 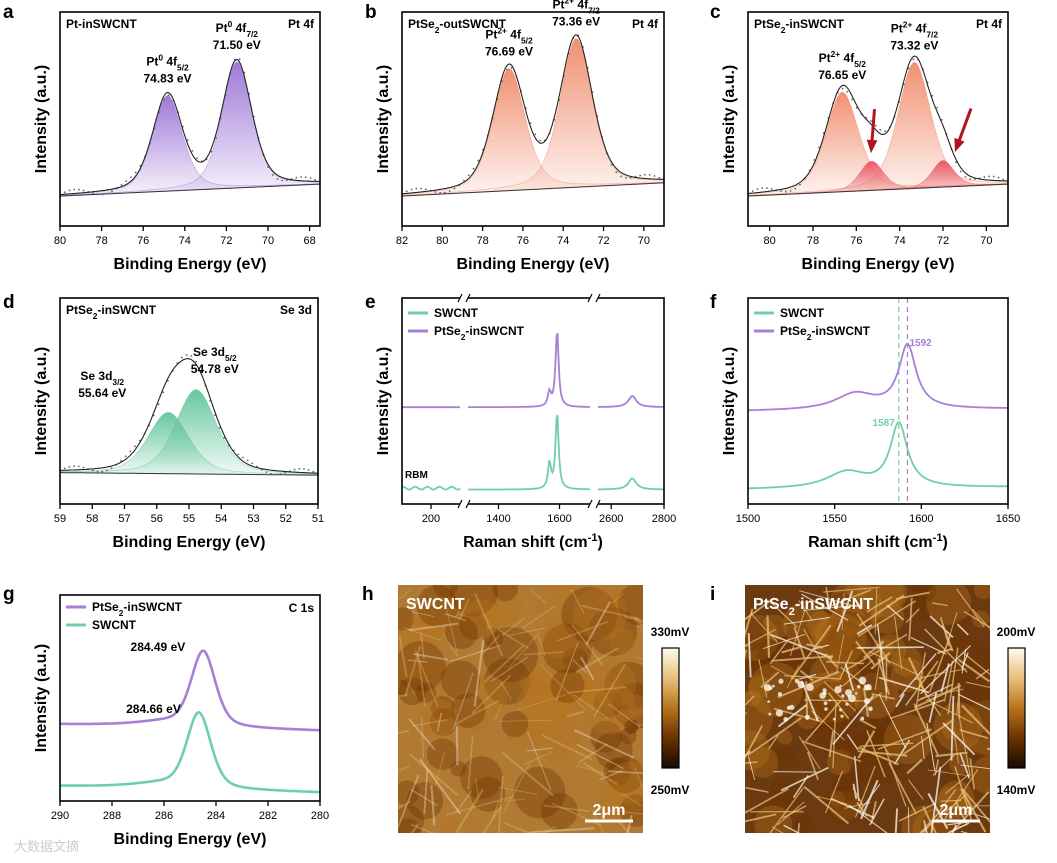 What do you see at coordinates (533, 119) in the screenshot?
I see `panel-b-frame` at bounding box center [533, 119].